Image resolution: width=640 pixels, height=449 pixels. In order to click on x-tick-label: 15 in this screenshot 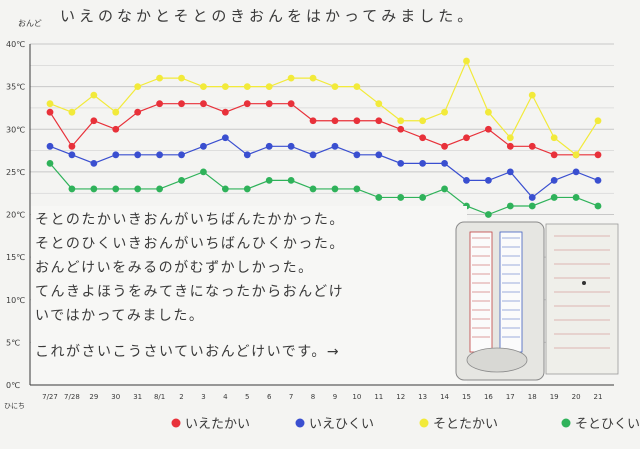, I will do `click(466, 397)`.